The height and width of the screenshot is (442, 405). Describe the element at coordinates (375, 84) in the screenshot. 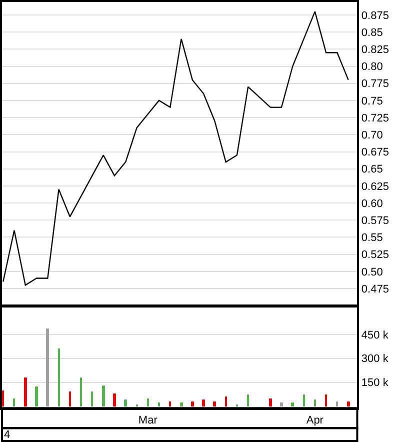

I see `y-tick-label: 0.775` at that location.